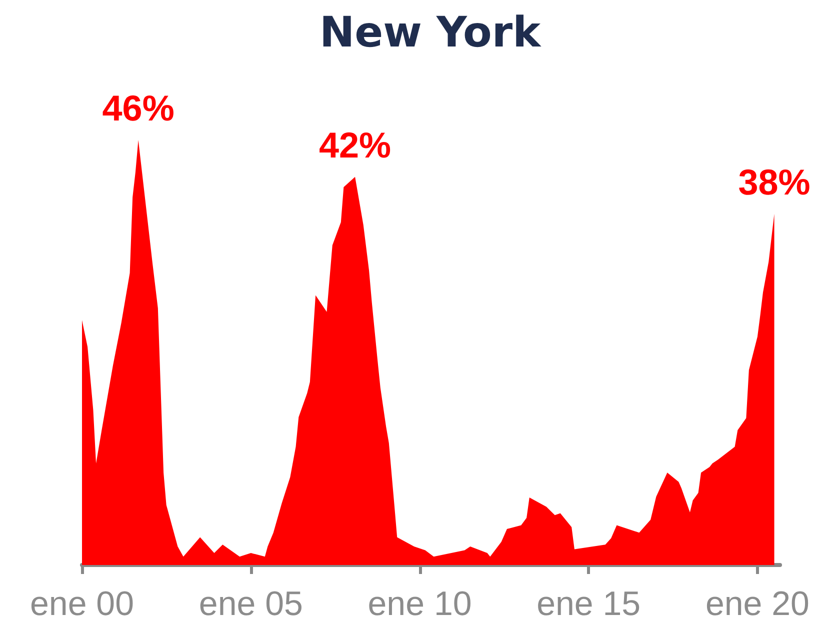  I want to click on x-tick-label: ene 20, so click(757, 604).